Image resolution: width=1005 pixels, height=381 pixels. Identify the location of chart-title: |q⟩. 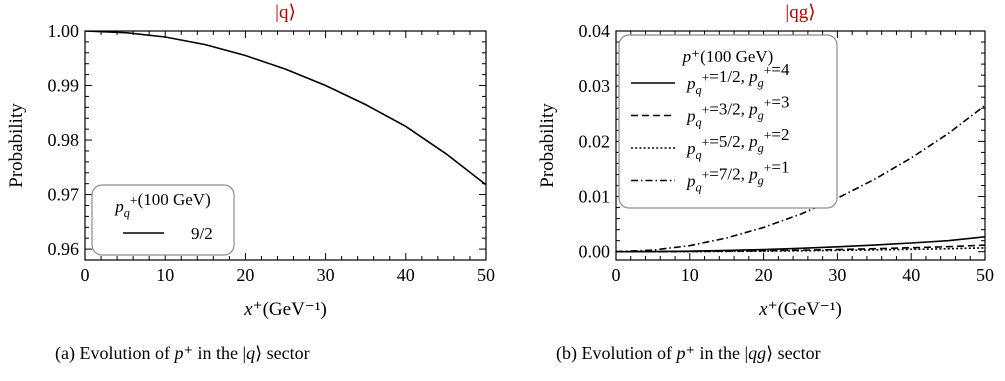
(285, 12).